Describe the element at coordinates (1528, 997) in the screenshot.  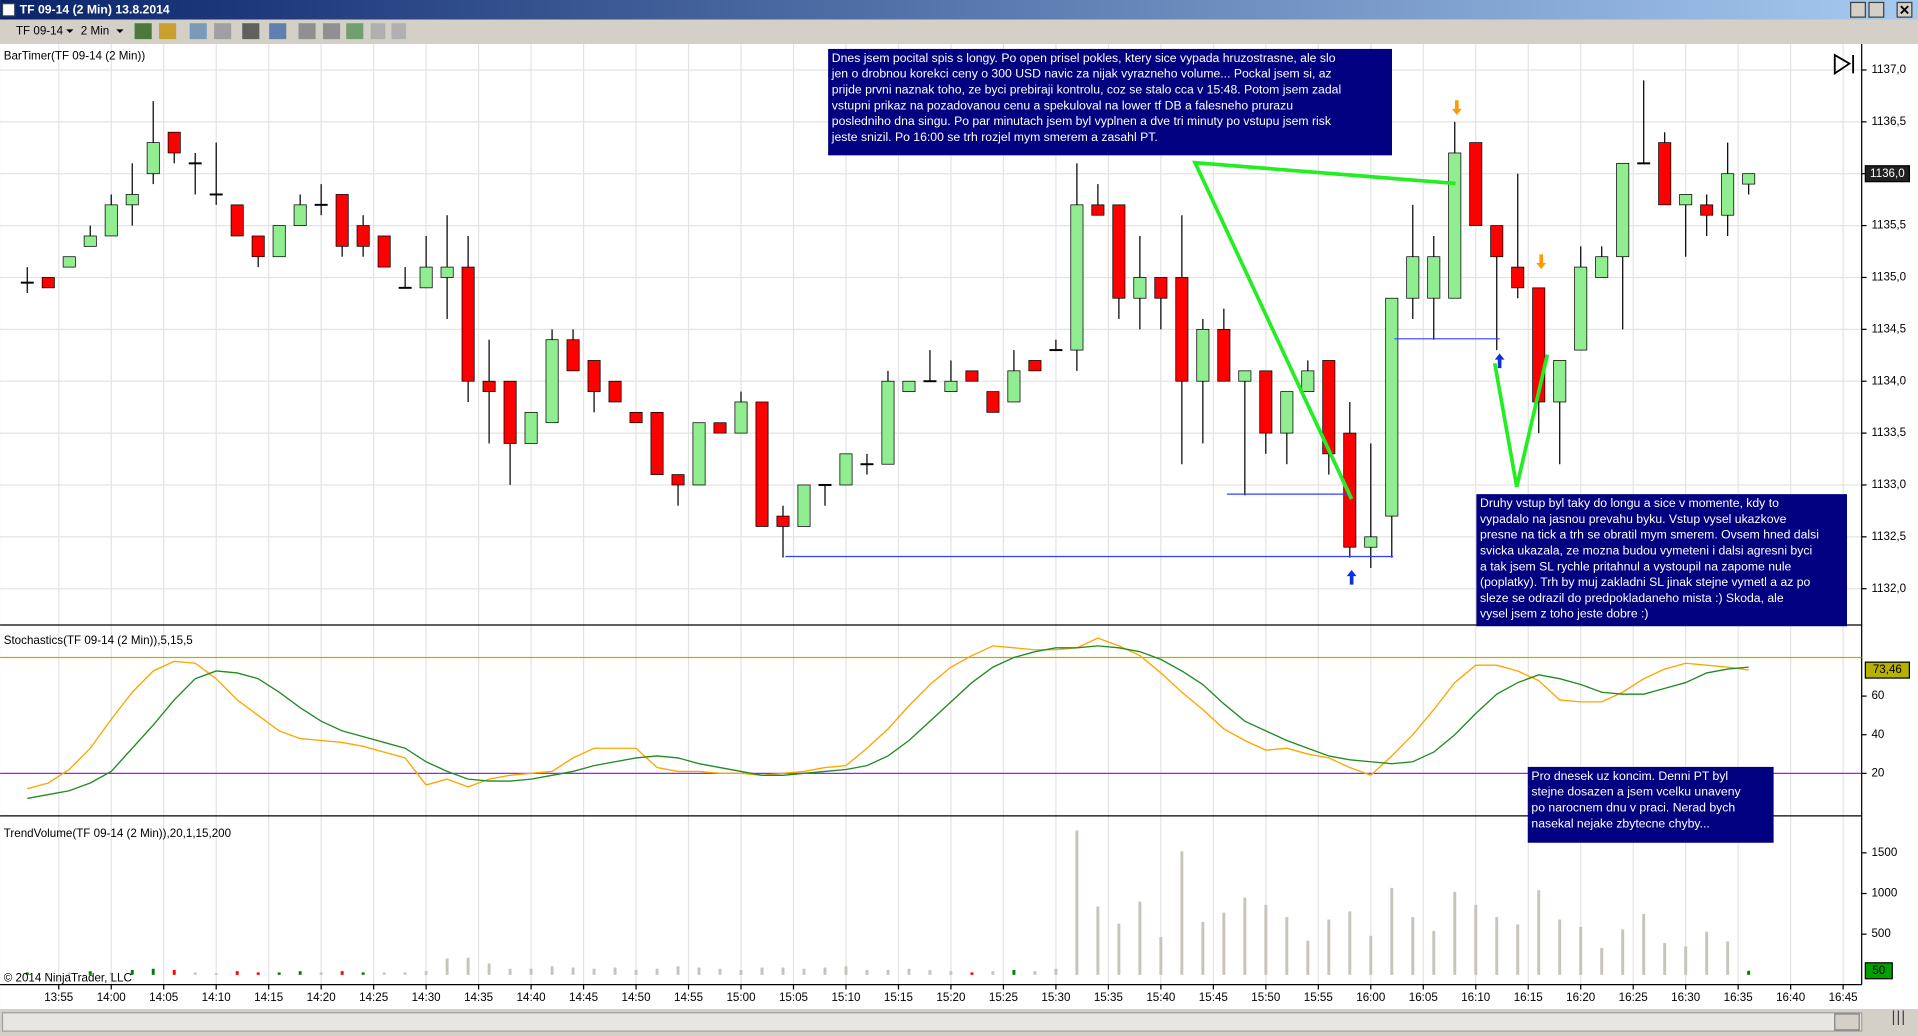
I see `x-tick-label: 16:15` at that location.